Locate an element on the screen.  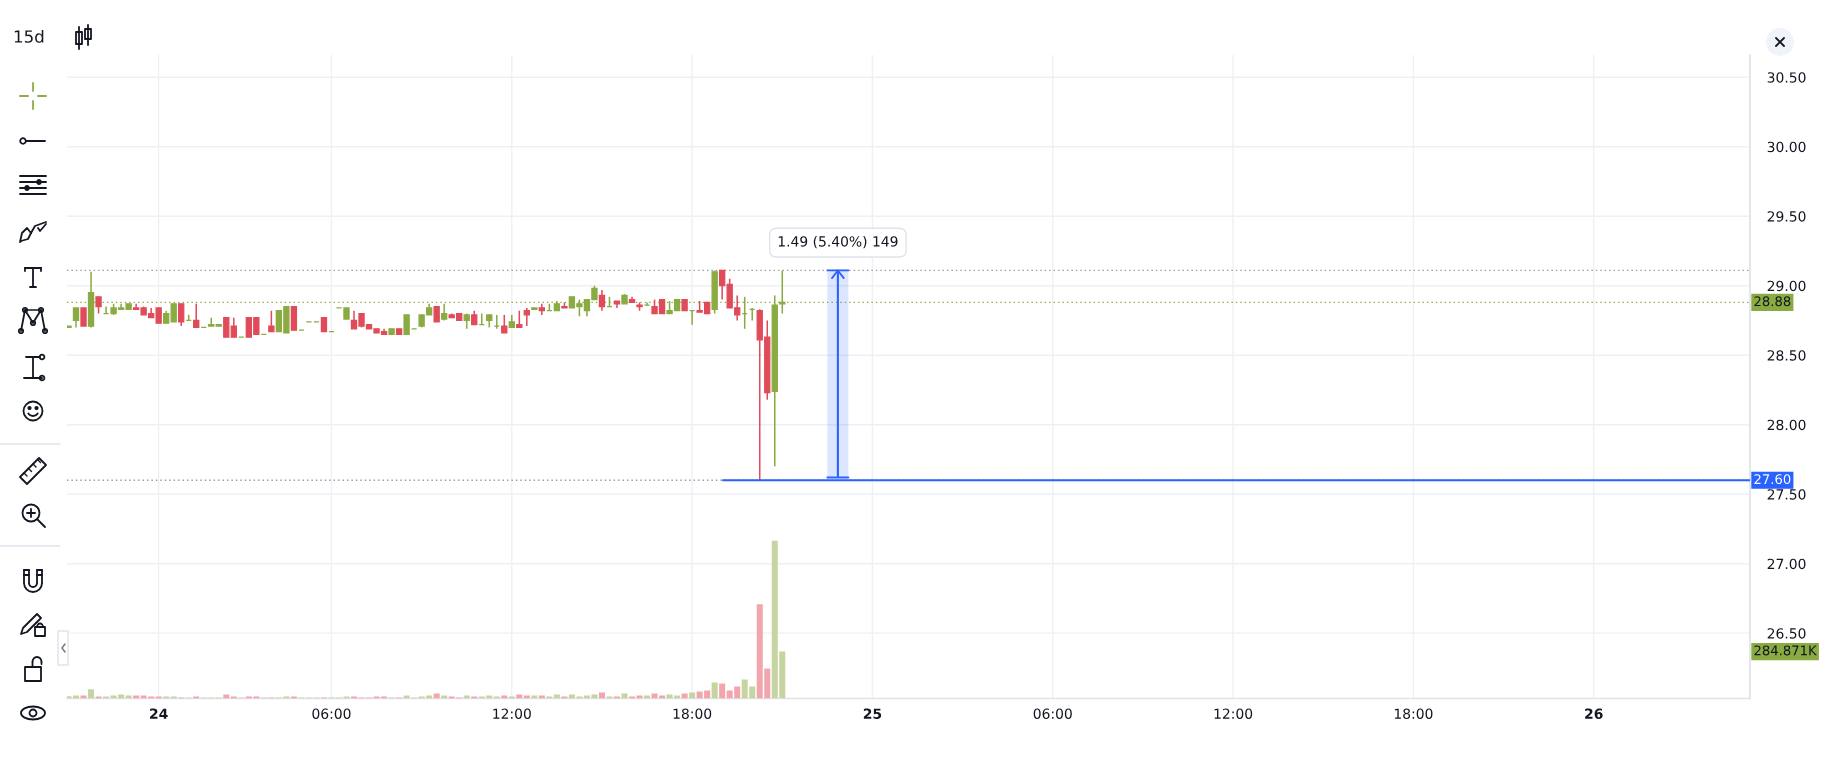
y-tick-label: 28.00 is located at coordinates (1786, 425).